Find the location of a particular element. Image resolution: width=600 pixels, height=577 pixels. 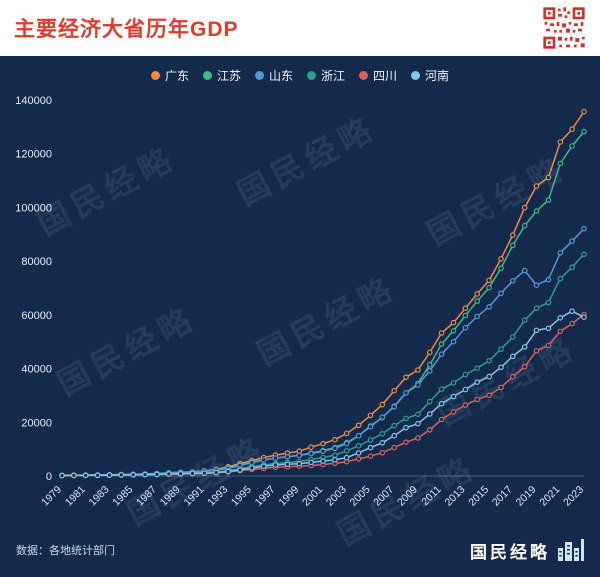

svg-text: 80000 is located at coordinates (36, 262).